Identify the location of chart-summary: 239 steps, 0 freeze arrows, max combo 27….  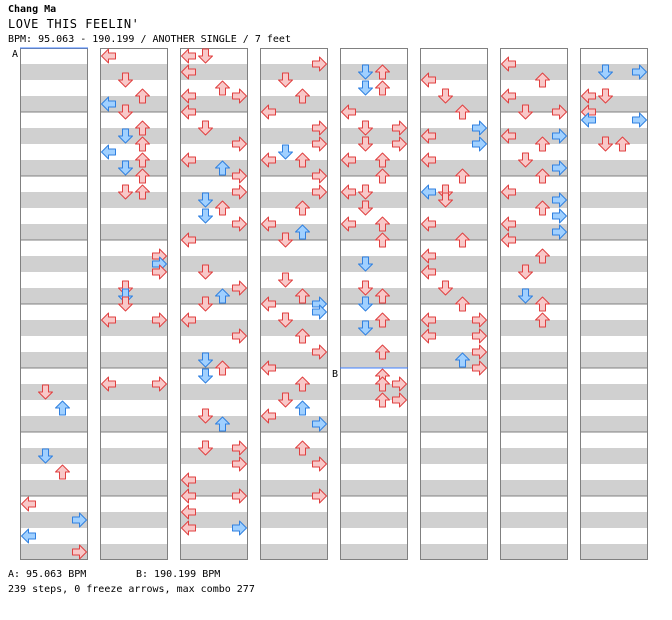
(131, 589).